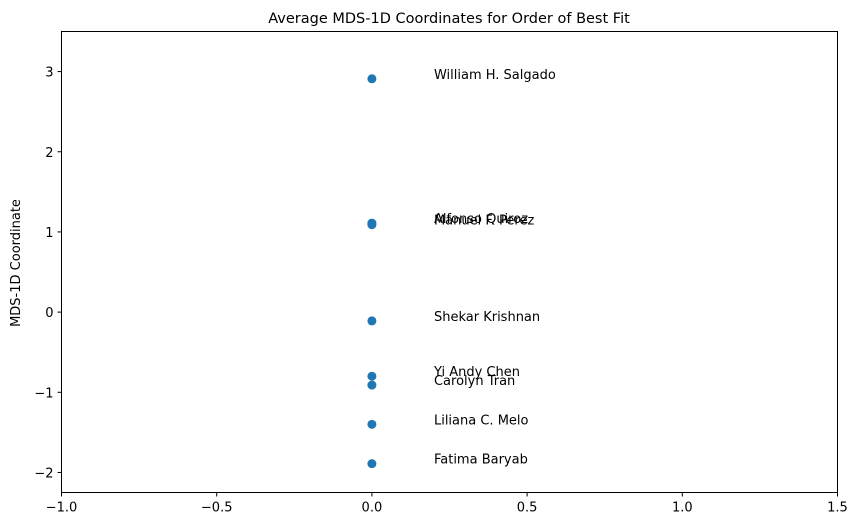  What do you see at coordinates (476, 372) in the screenshot?
I see `point-label: Yi Andy Chen` at bounding box center [476, 372].